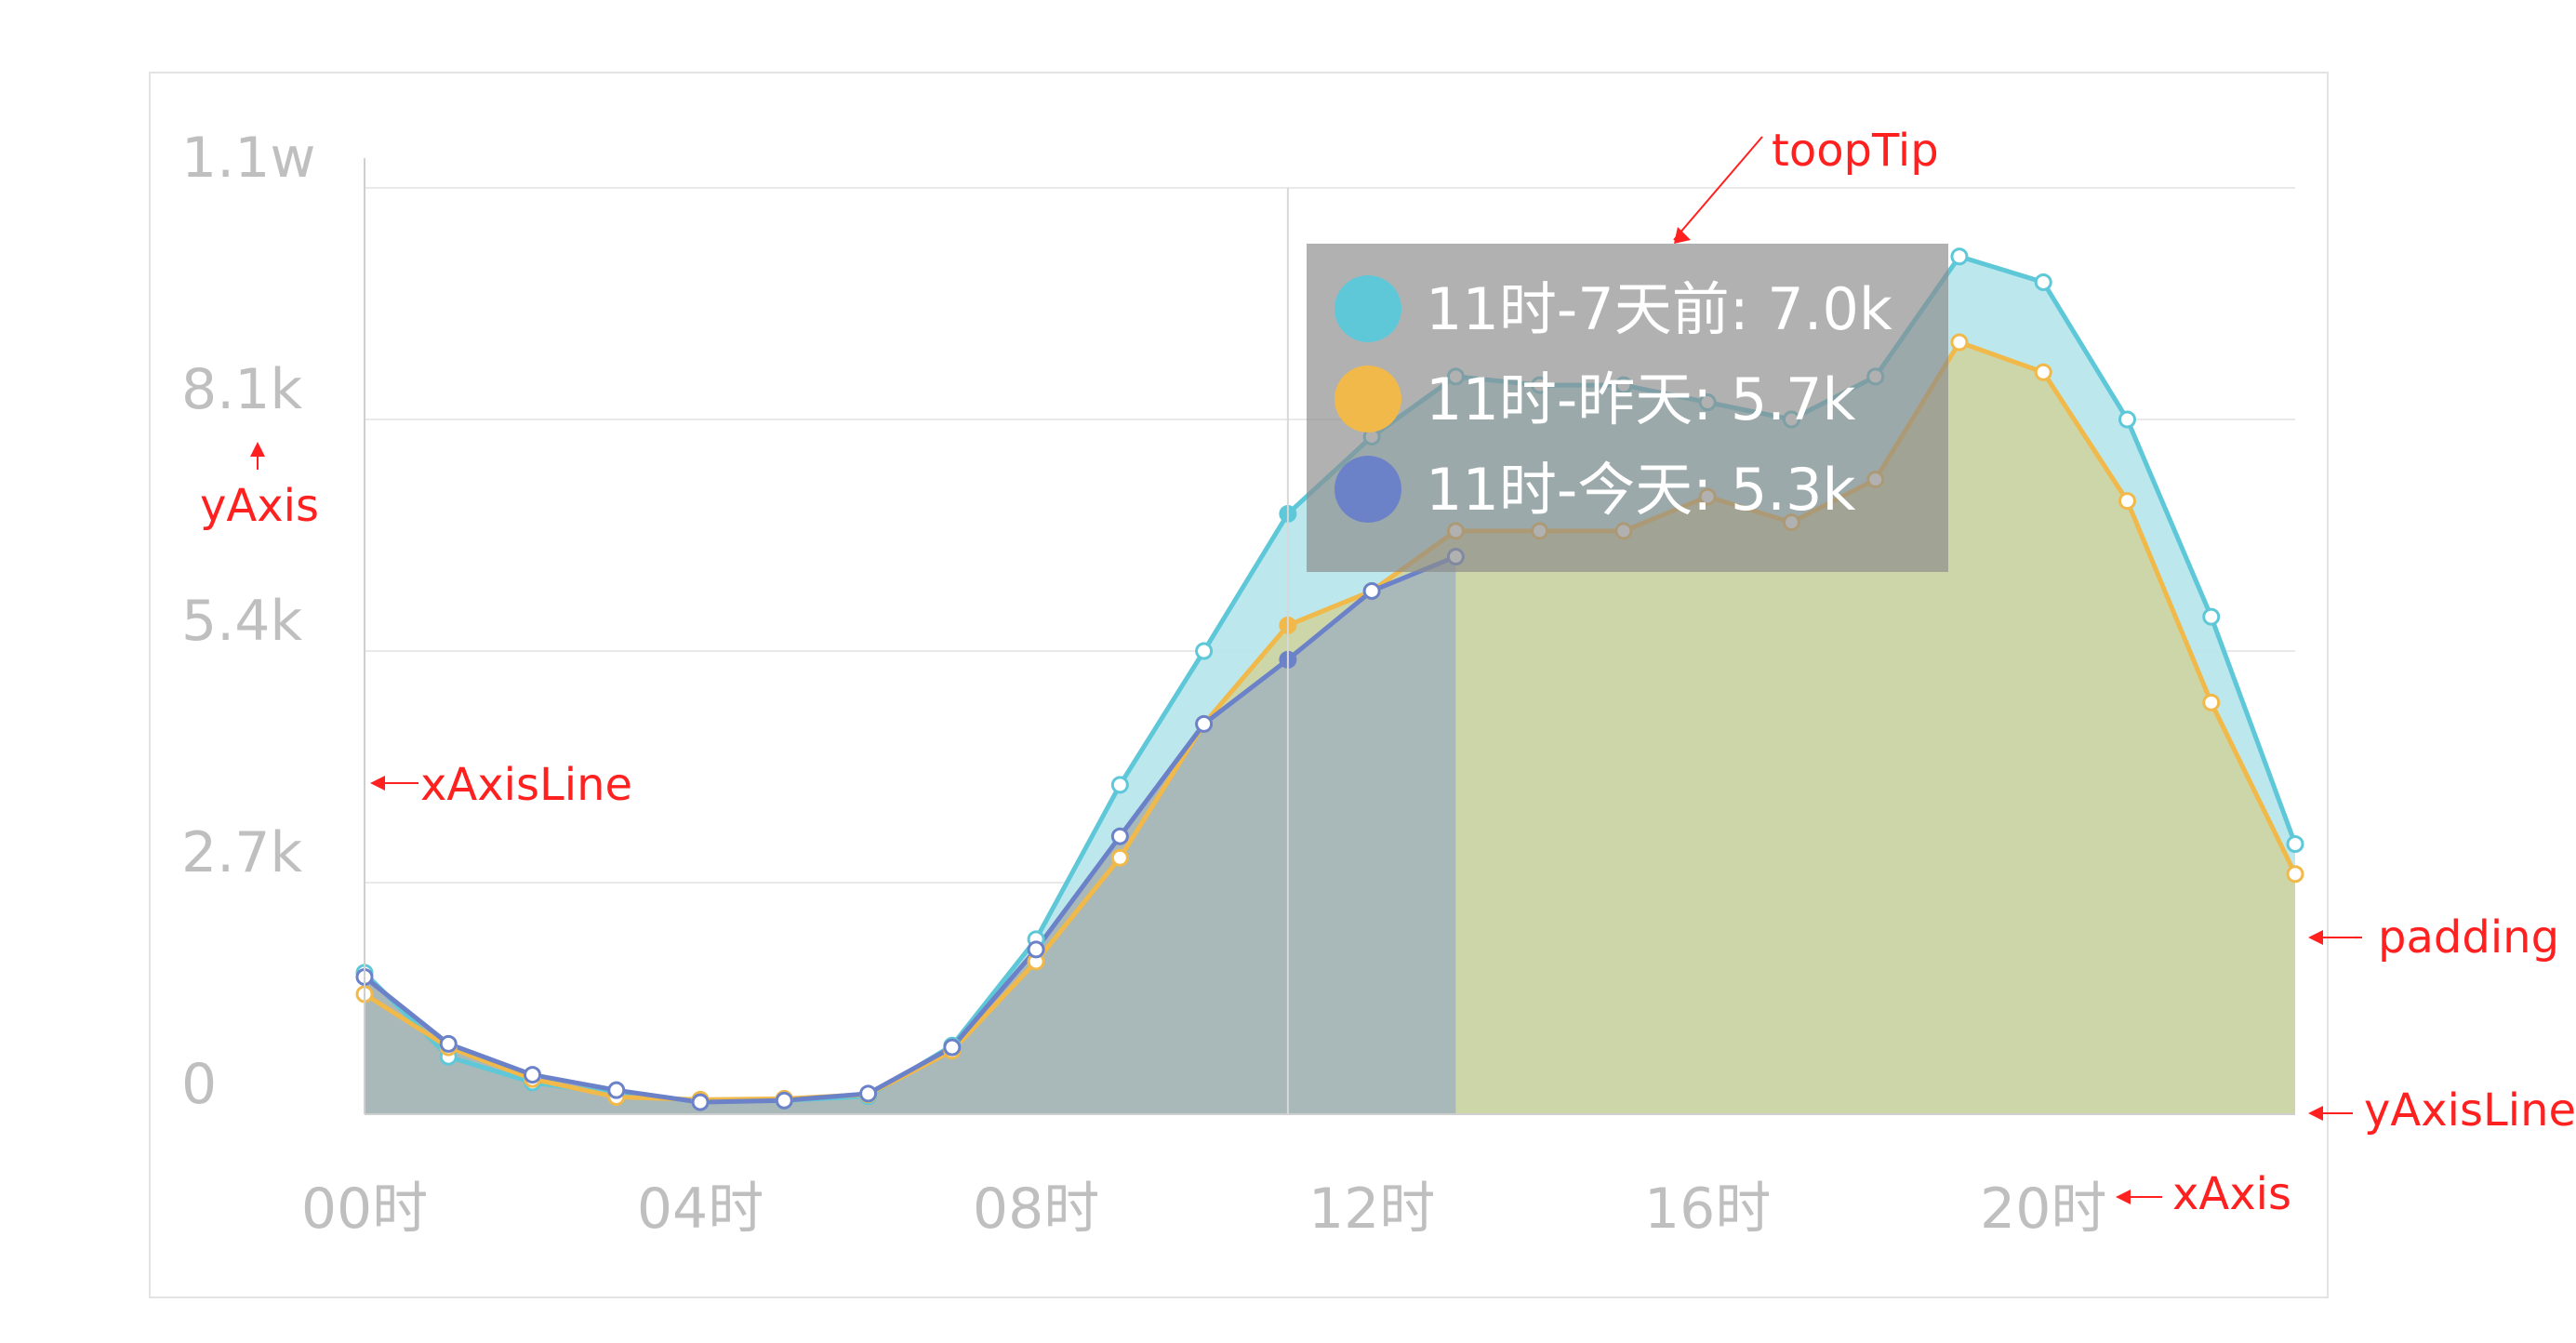 Image resolution: width=2576 pixels, height=1343 pixels. What do you see at coordinates (2470, 1110) in the screenshot?
I see `annotation-label: yAxisLine` at bounding box center [2470, 1110].